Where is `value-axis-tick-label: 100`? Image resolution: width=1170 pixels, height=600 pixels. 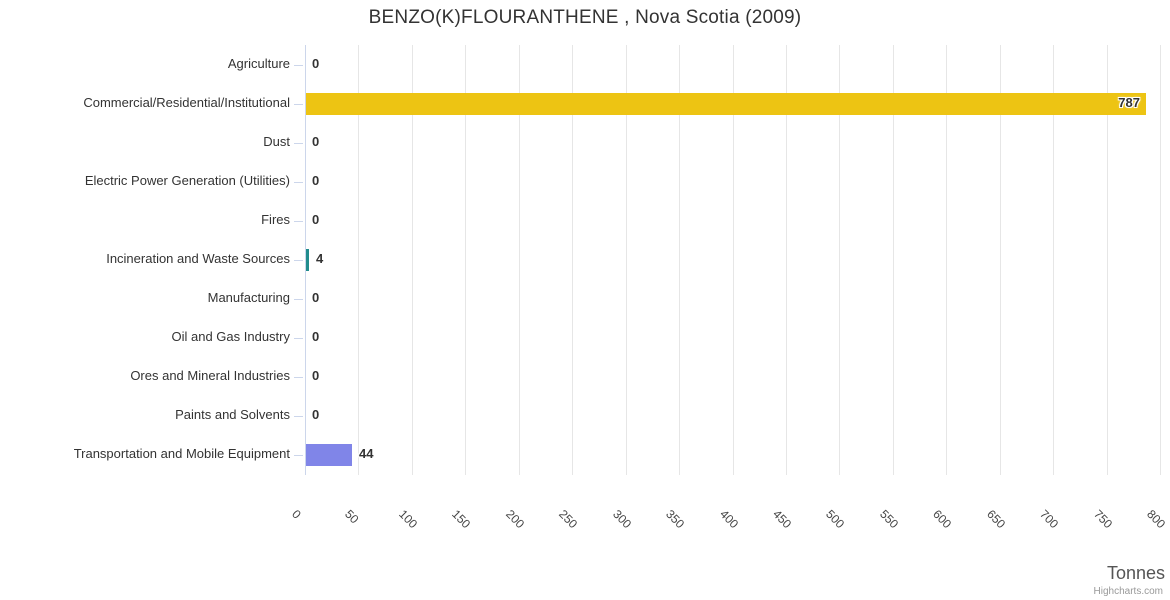
value-axis-tick-label: 100 is located at coordinates (408, 519).